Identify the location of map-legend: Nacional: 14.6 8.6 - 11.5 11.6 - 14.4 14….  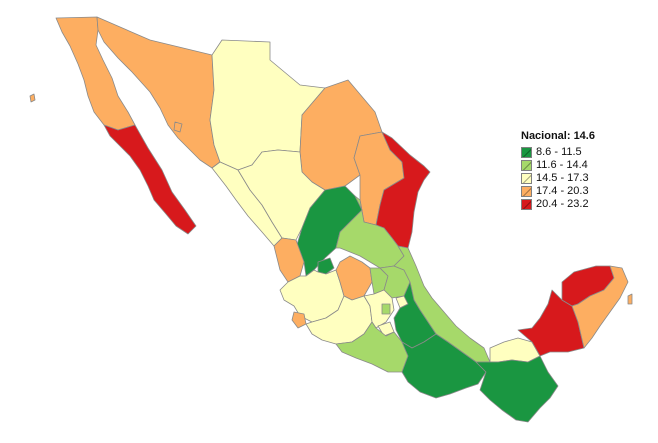
(581, 170).